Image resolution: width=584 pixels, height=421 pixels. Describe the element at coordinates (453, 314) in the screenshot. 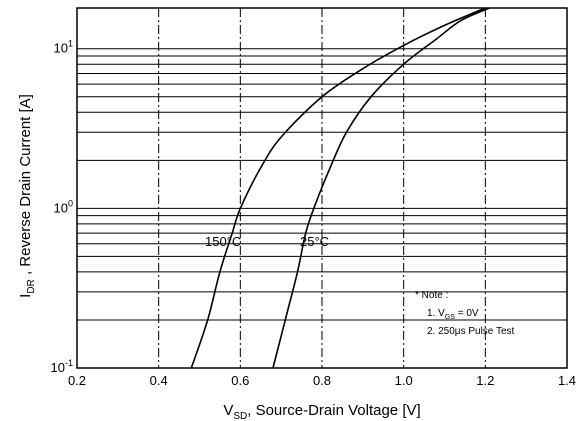

I see `note-line-1: 1. VGS = 0V` at that location.